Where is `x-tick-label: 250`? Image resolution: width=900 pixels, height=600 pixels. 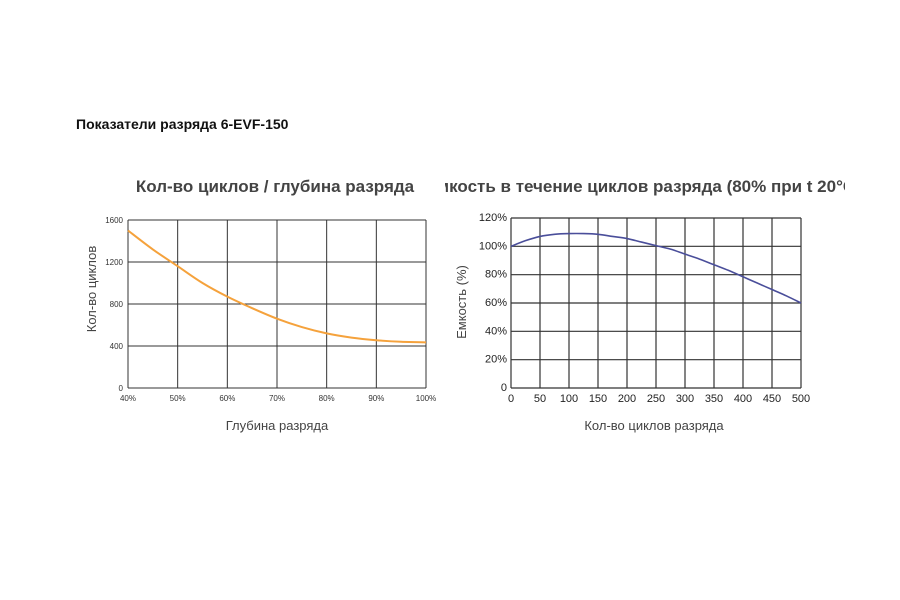
x-tick-label: 250 is located at coordinates (656, 399).